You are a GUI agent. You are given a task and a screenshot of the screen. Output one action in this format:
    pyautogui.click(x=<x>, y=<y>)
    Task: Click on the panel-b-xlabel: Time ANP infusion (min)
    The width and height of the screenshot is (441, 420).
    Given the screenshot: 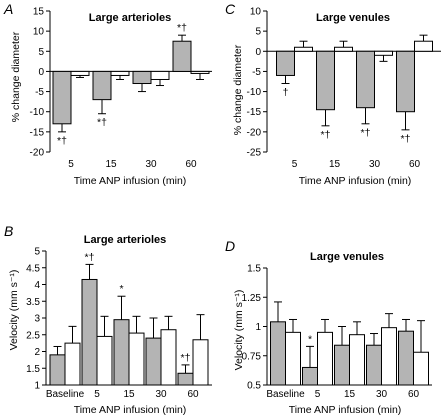 What is the action you would take?
    pyautogui.click(x=130, y=410)
    